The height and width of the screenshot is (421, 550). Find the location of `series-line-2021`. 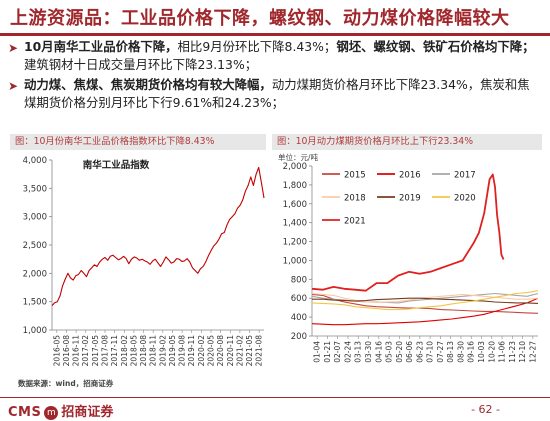

series-line-2021 is located at coordinates (408, 232).